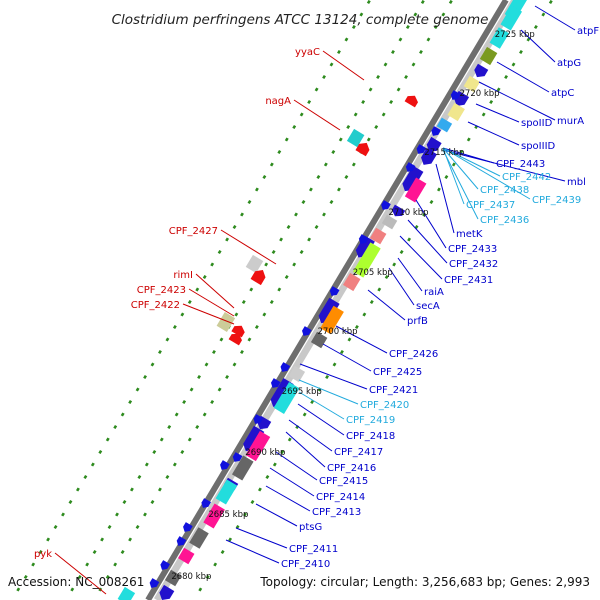 This screenshot has height=600, width=600. I want to click on forward-gene-label: prfB, so click(417, 321).